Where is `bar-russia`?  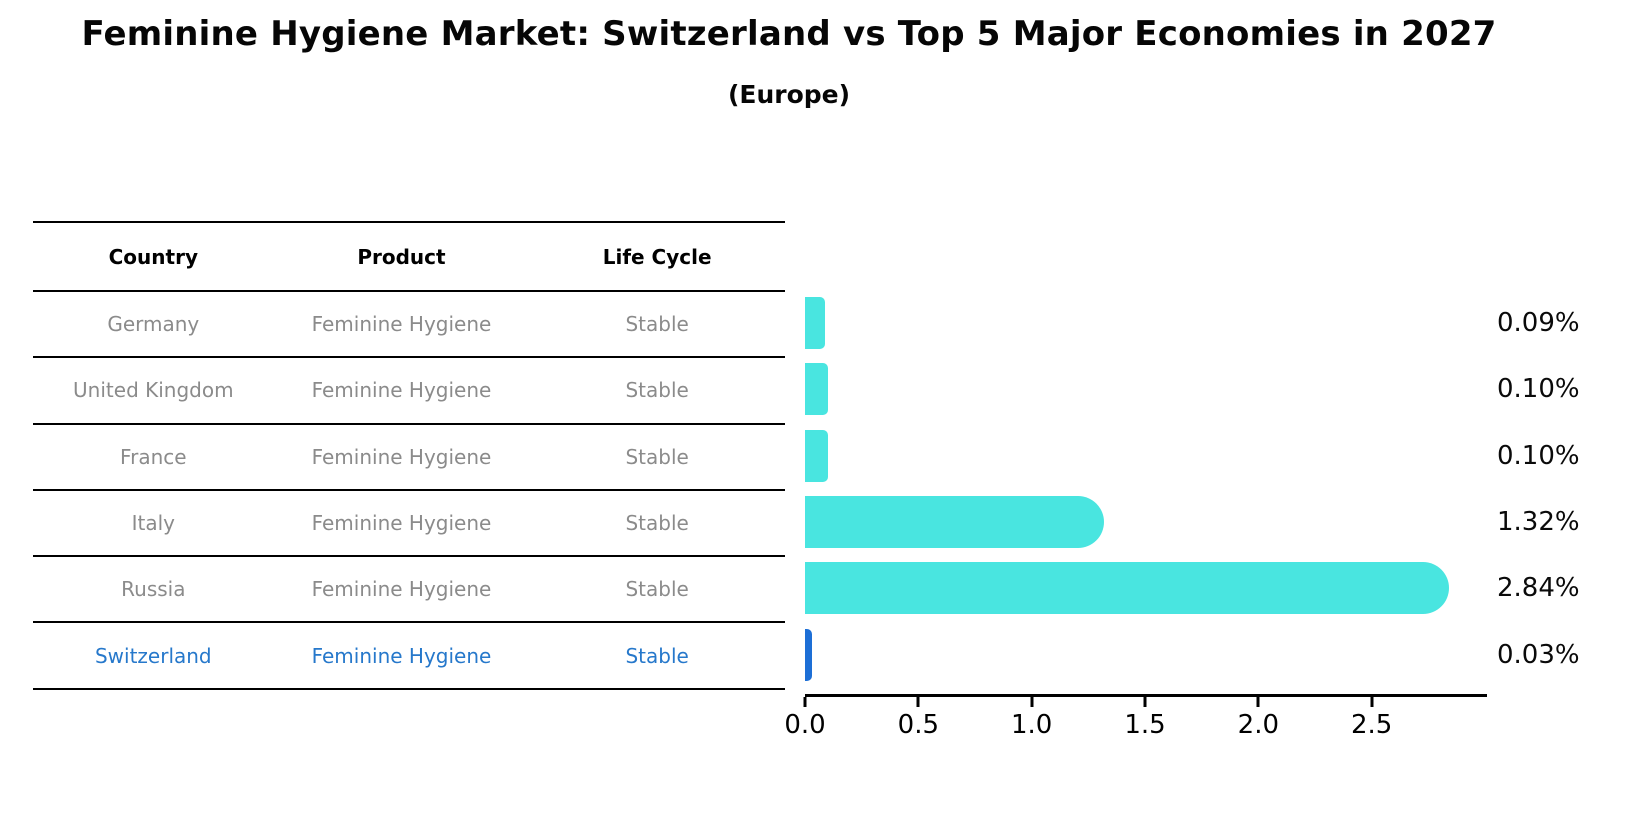
bar-russia is located at coordinates (1127, 588).